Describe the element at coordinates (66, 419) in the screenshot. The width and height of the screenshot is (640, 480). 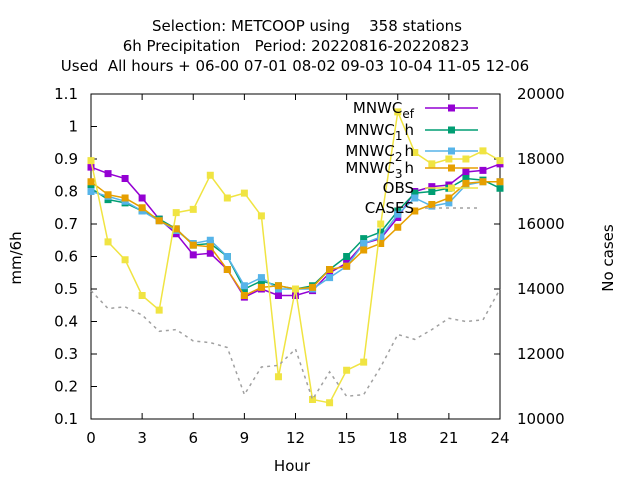
I see `y-tick-label: 0.1` at that location.